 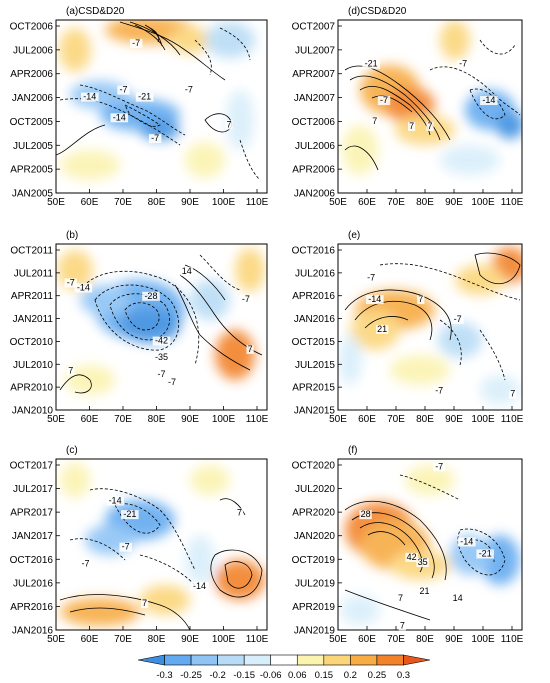 I want to click on panel-label: (f), so click(x=352, y=450).